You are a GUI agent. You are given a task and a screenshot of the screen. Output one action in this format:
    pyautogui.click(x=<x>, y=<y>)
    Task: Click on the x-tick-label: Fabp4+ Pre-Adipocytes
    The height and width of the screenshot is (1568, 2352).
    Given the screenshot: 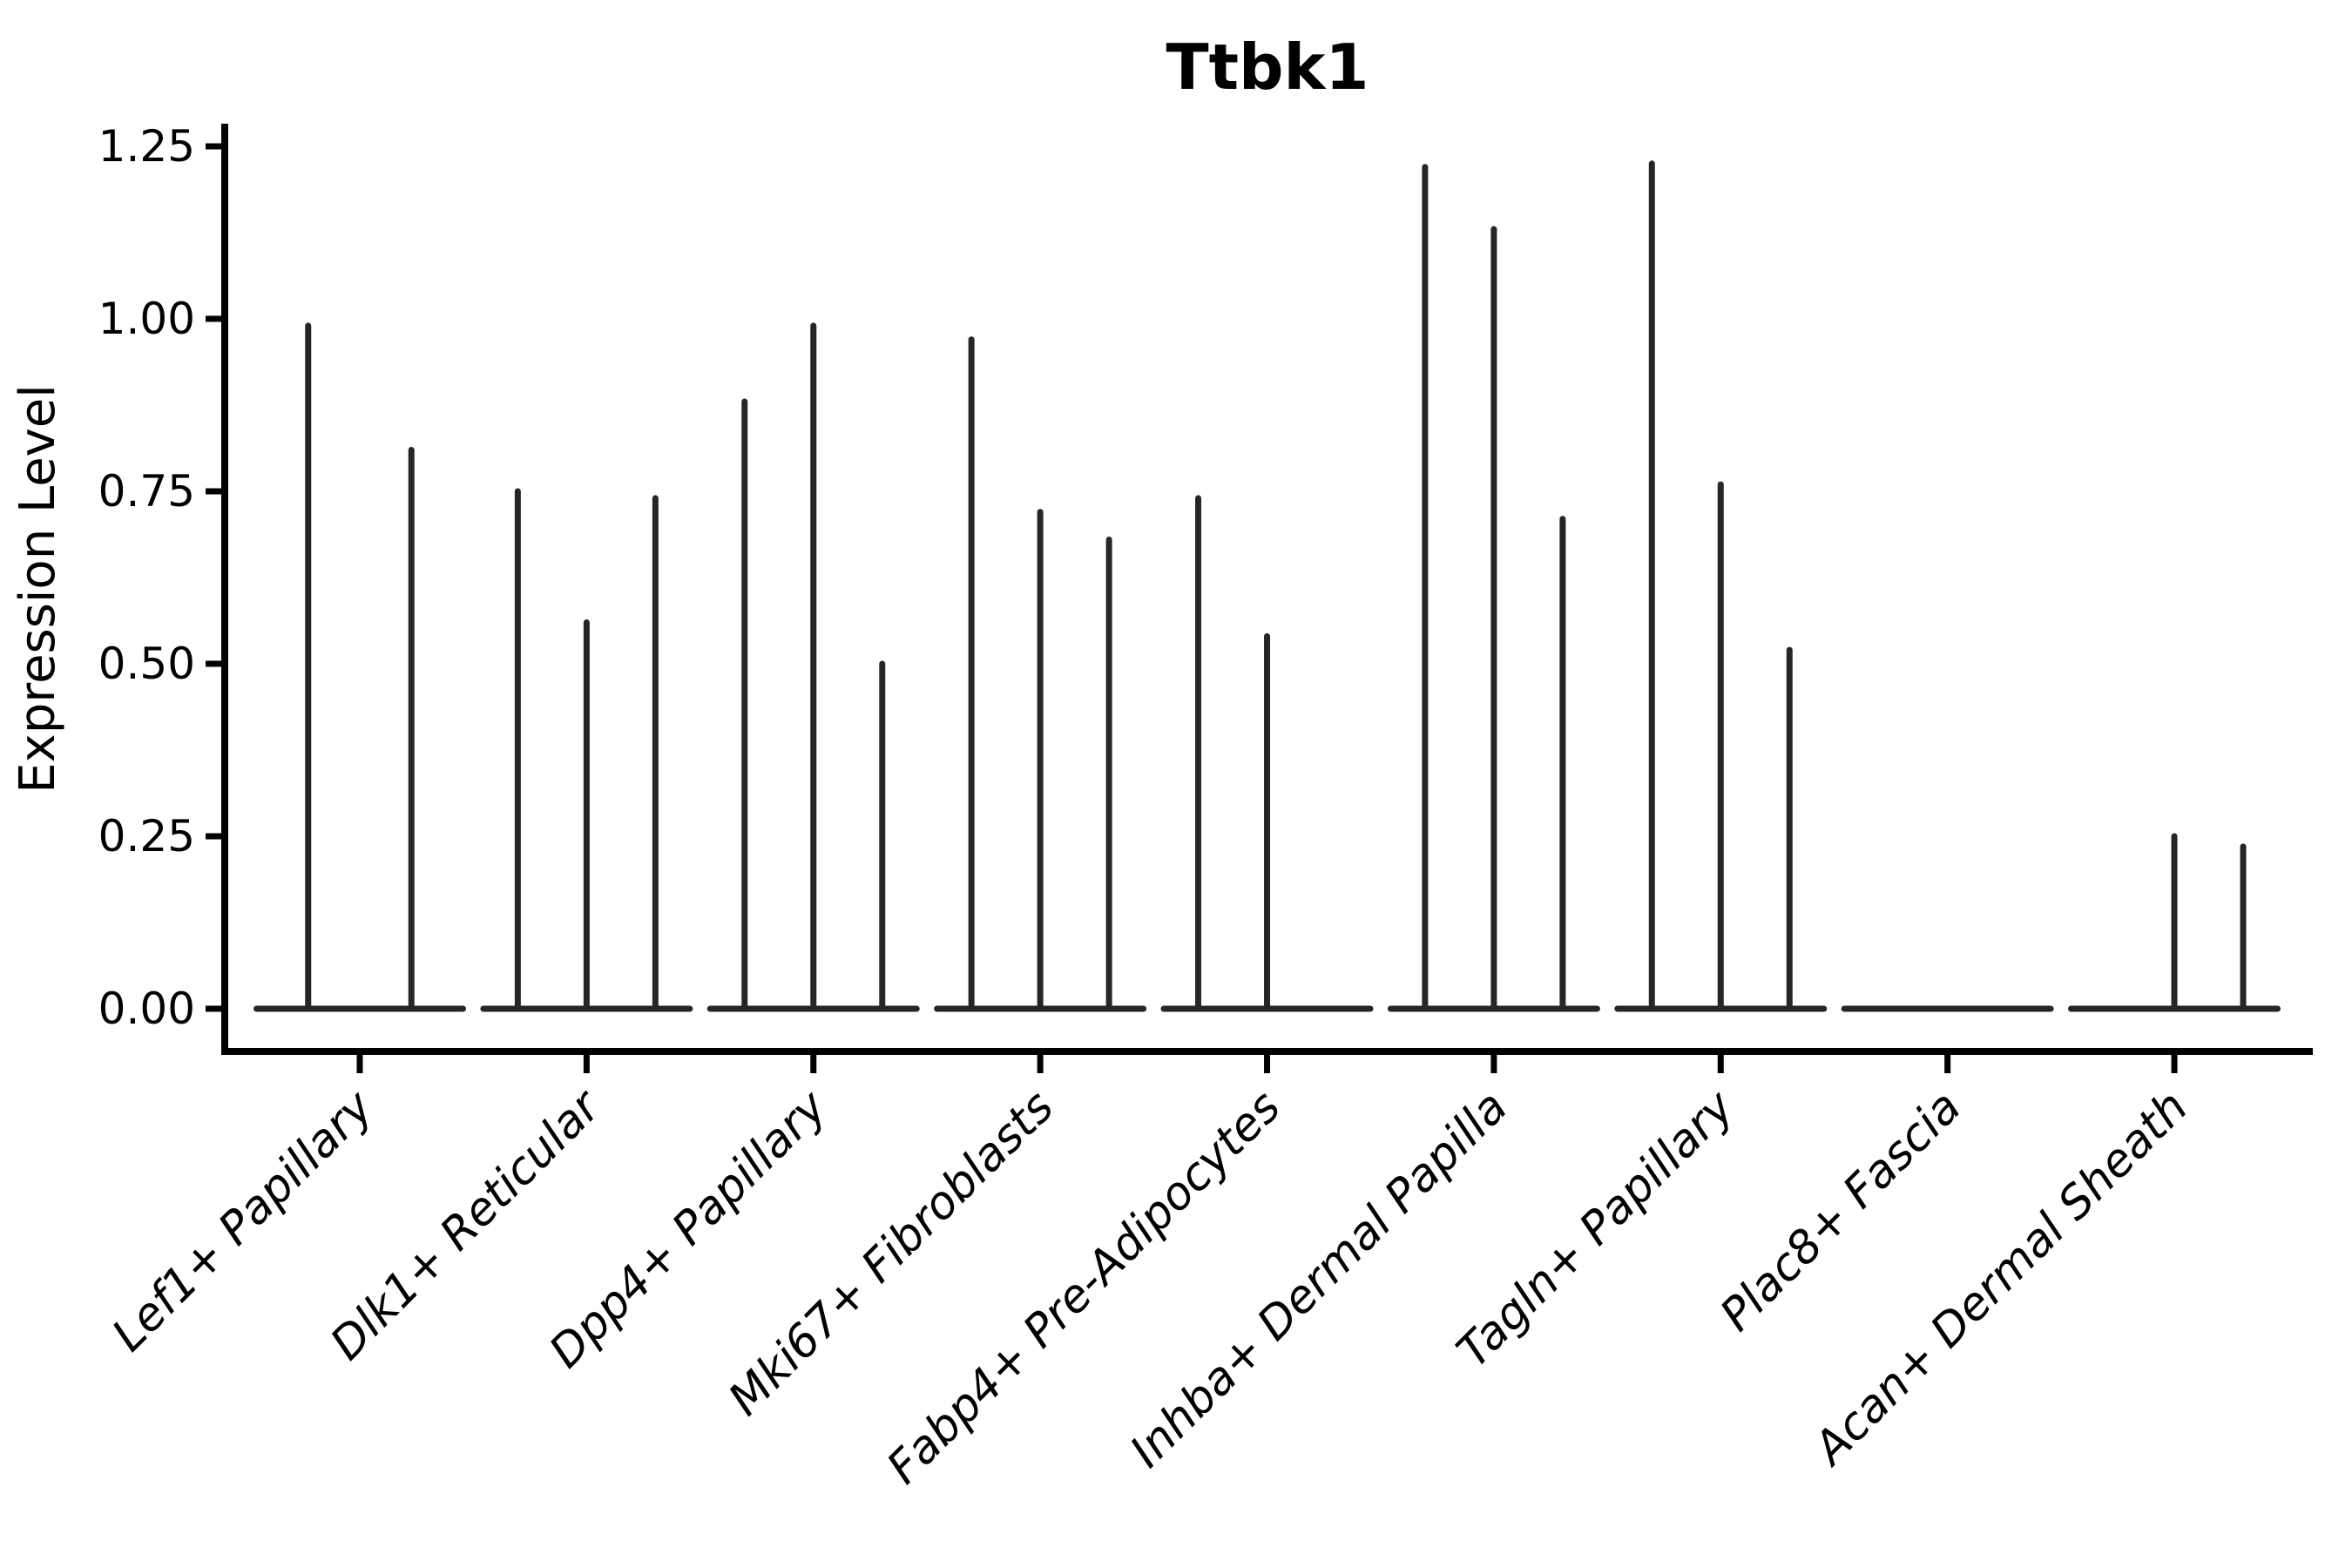 What is the action you would take?
    pyautogui.click(x=1084, y=1288)
    